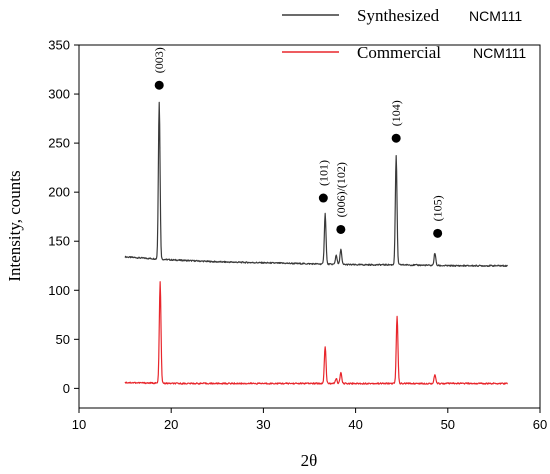 This screenshot has height=474, width=550. What do you see at coordinates (63, 339) in the screenshot?
I see `y-tick-label: 50` at bounding box center [63, 339].